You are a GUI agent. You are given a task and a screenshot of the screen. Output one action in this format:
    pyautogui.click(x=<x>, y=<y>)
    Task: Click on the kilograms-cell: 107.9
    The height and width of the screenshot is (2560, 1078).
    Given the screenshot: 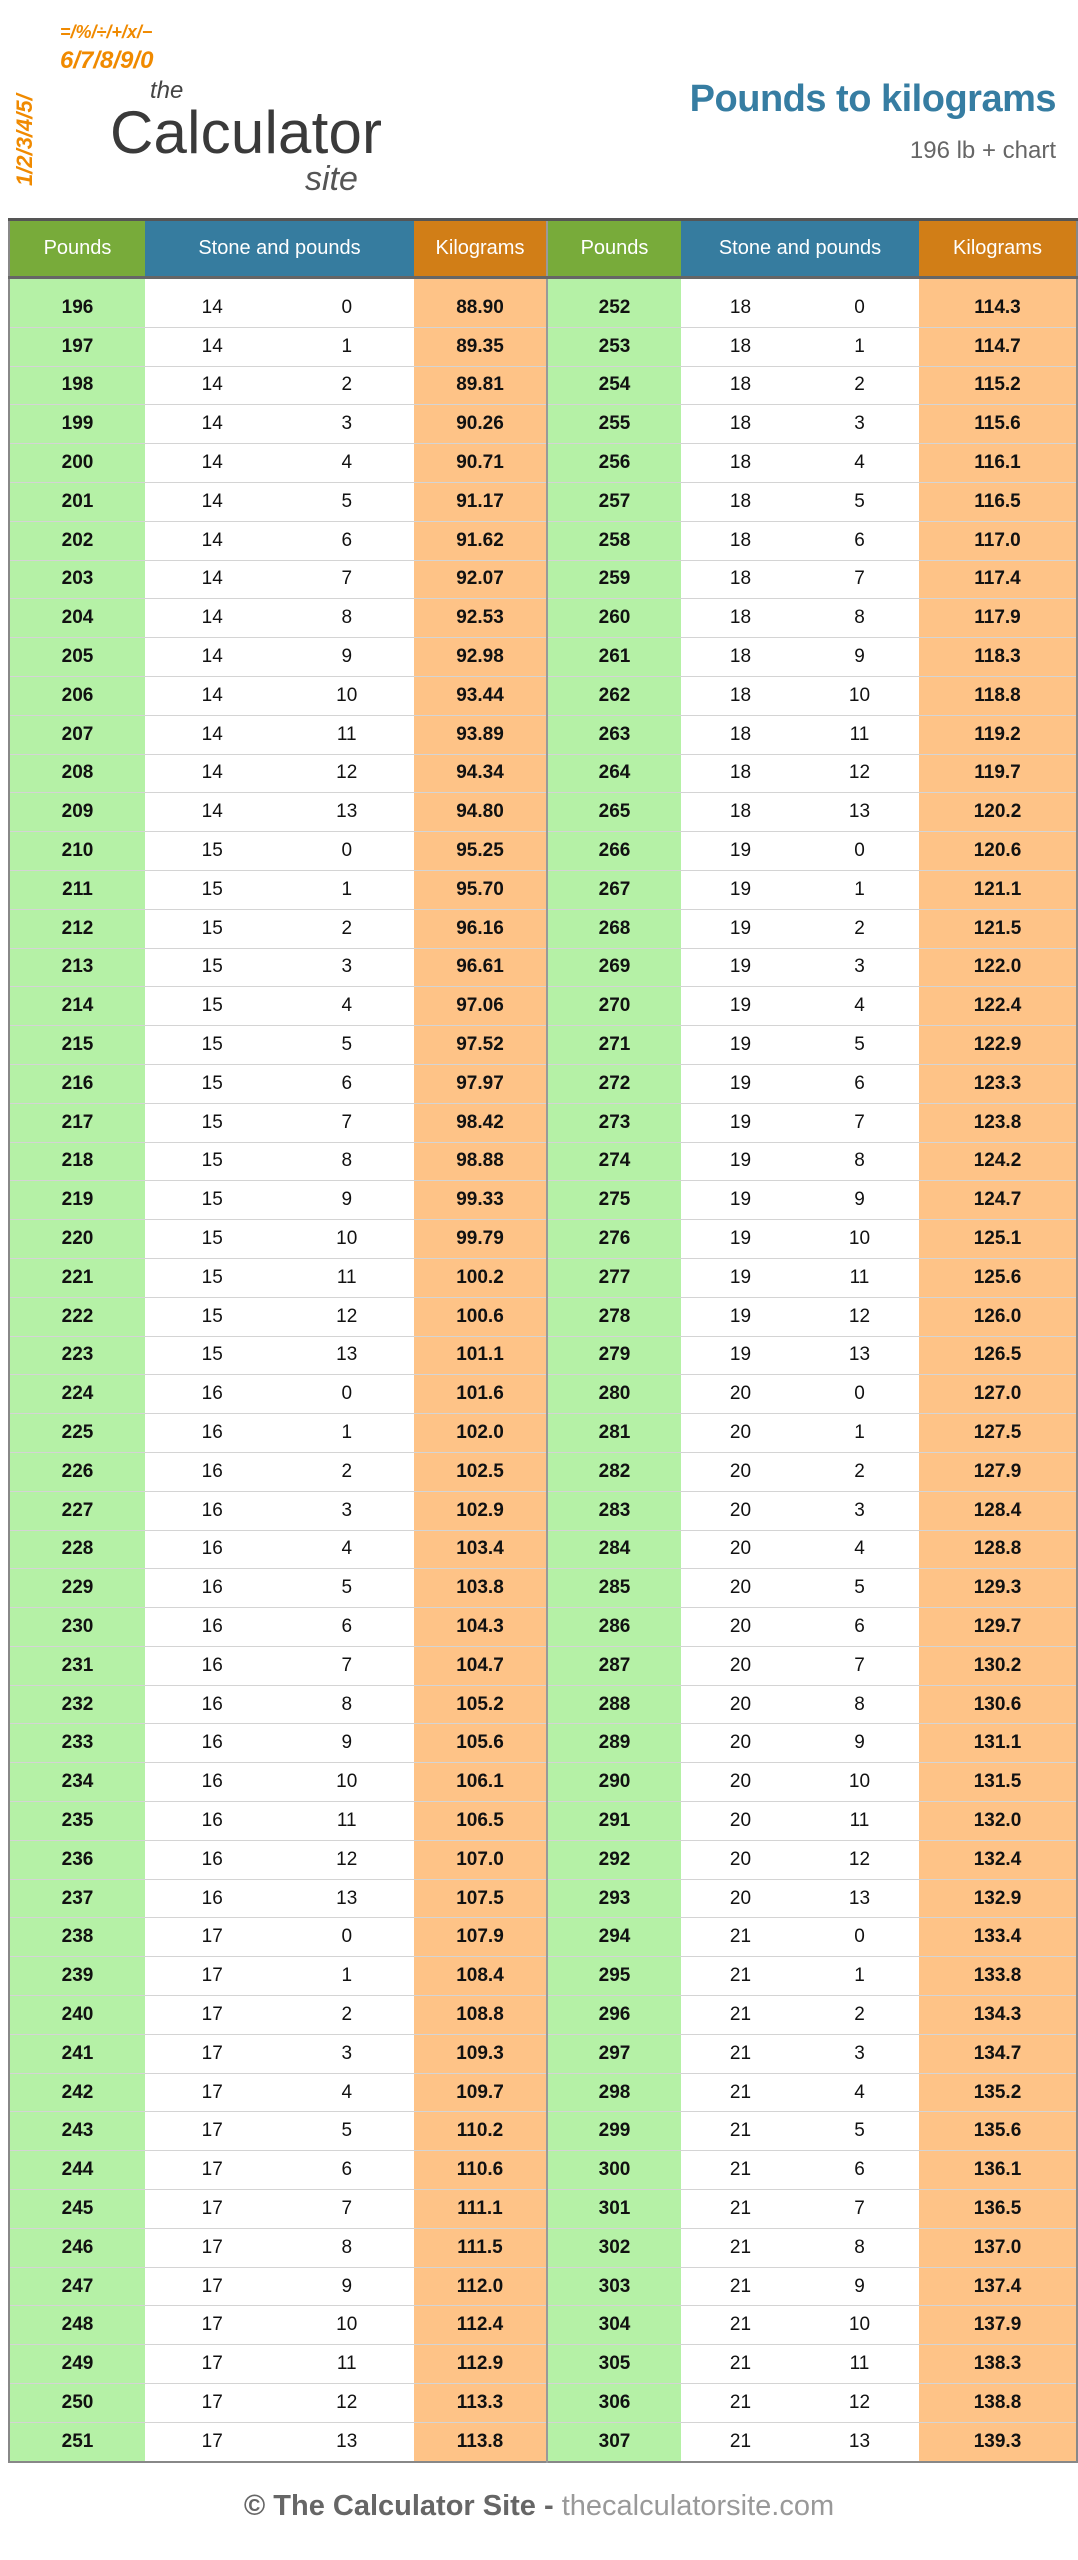 What is the action you would take?
    pyautogui.click(x=480, y=1937)
    